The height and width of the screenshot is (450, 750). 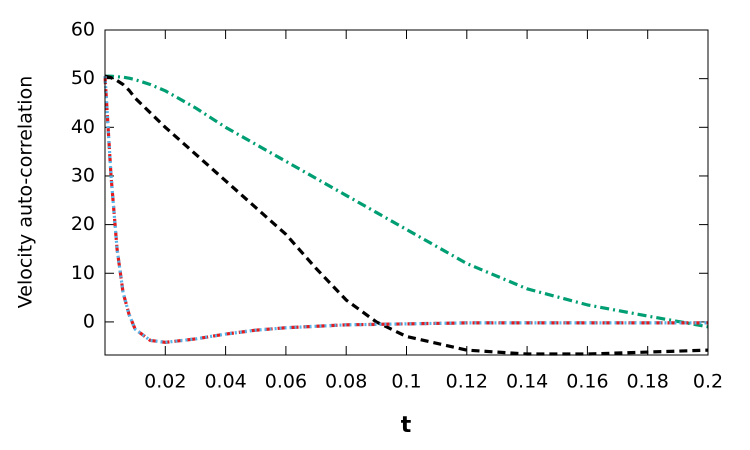 What do you see at coordinates (527, 382) in the screenshot?
I see `x-tick-label: 0.14` at bounding box center [527, 382].